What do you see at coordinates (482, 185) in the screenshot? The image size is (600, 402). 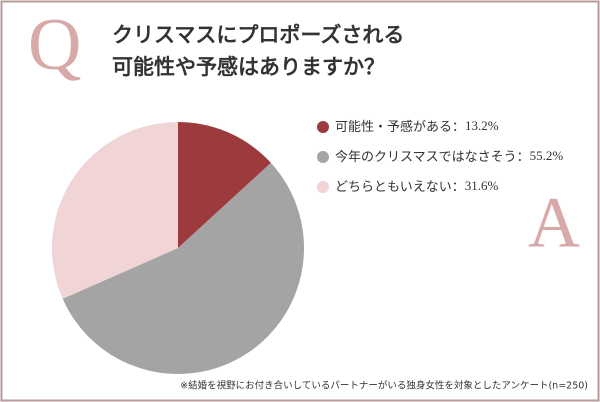 I see `value-label: 31.6%` at bounding box center [482, 185].